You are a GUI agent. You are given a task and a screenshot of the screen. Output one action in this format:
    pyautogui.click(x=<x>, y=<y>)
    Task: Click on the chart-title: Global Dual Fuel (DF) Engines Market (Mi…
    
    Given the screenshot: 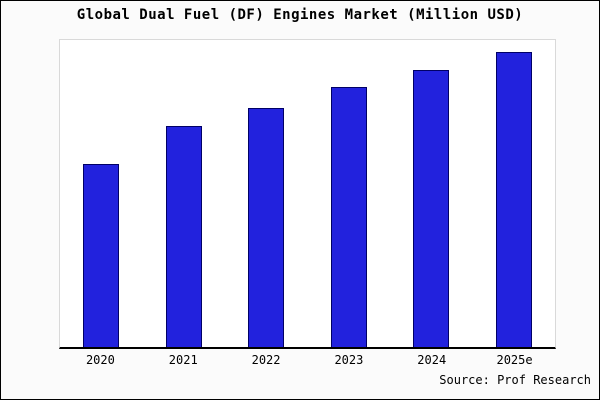 What is the action you would take?
    pyautogui.click(x=300, y=15)
    